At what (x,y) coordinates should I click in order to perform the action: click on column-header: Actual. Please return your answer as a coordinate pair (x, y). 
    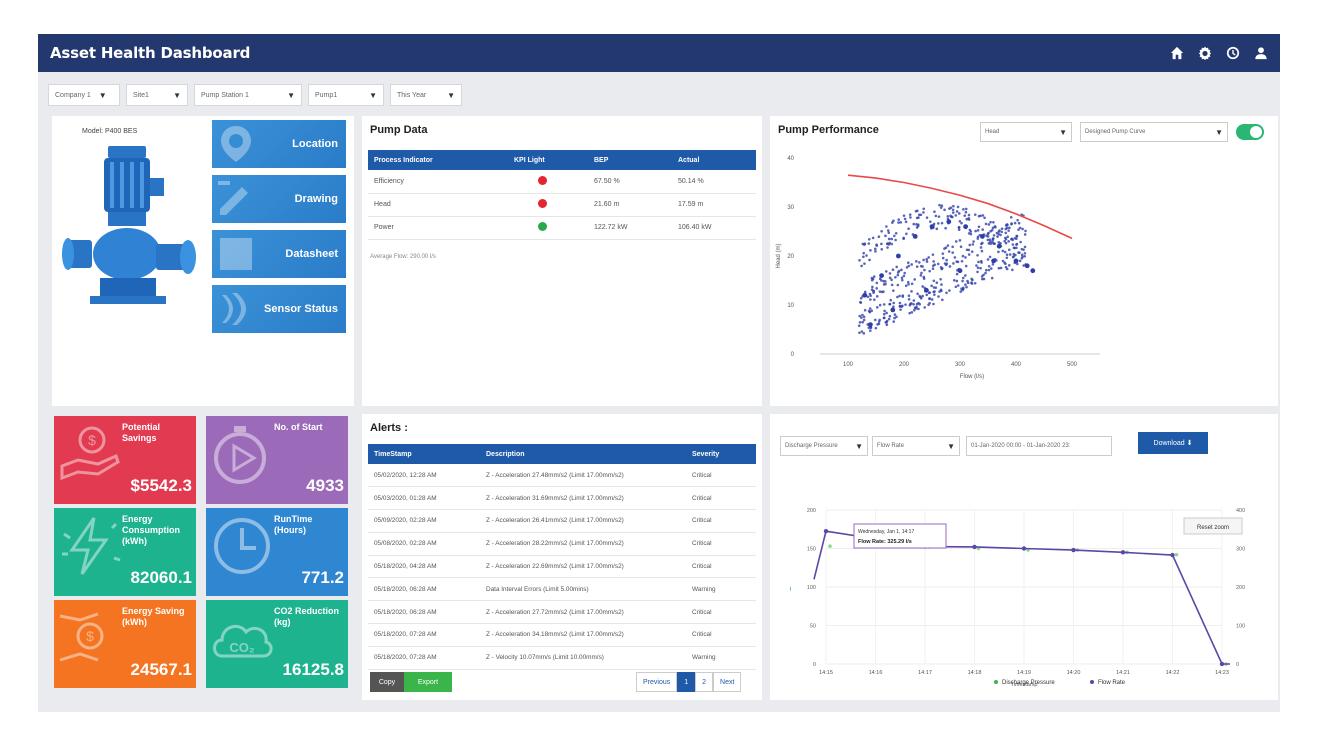
    Looking at the image, I should click on (714, 160).